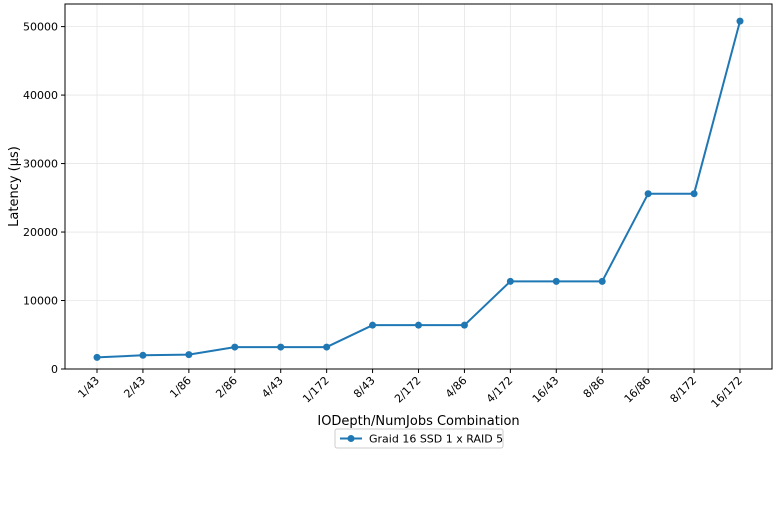  Describe the element at coordinates (727, 392) in the screenshot. I see `x-tick-label: 16/172` at that location.